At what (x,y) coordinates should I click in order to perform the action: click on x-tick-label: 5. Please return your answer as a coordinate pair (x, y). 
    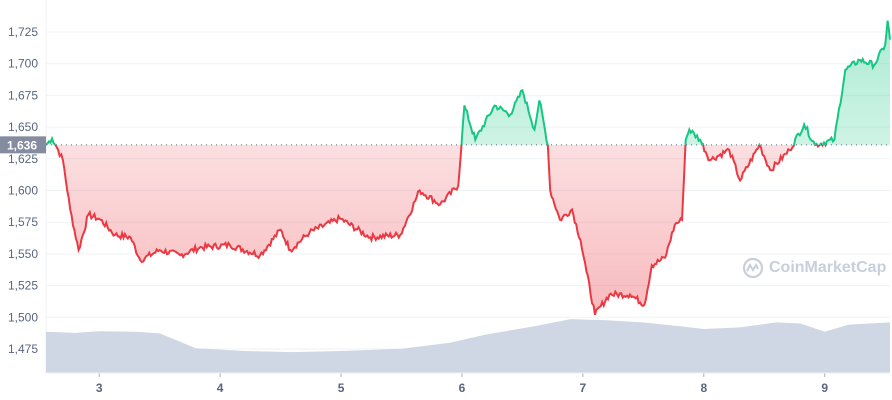
    Looking at the image, I should click on (341, 388).